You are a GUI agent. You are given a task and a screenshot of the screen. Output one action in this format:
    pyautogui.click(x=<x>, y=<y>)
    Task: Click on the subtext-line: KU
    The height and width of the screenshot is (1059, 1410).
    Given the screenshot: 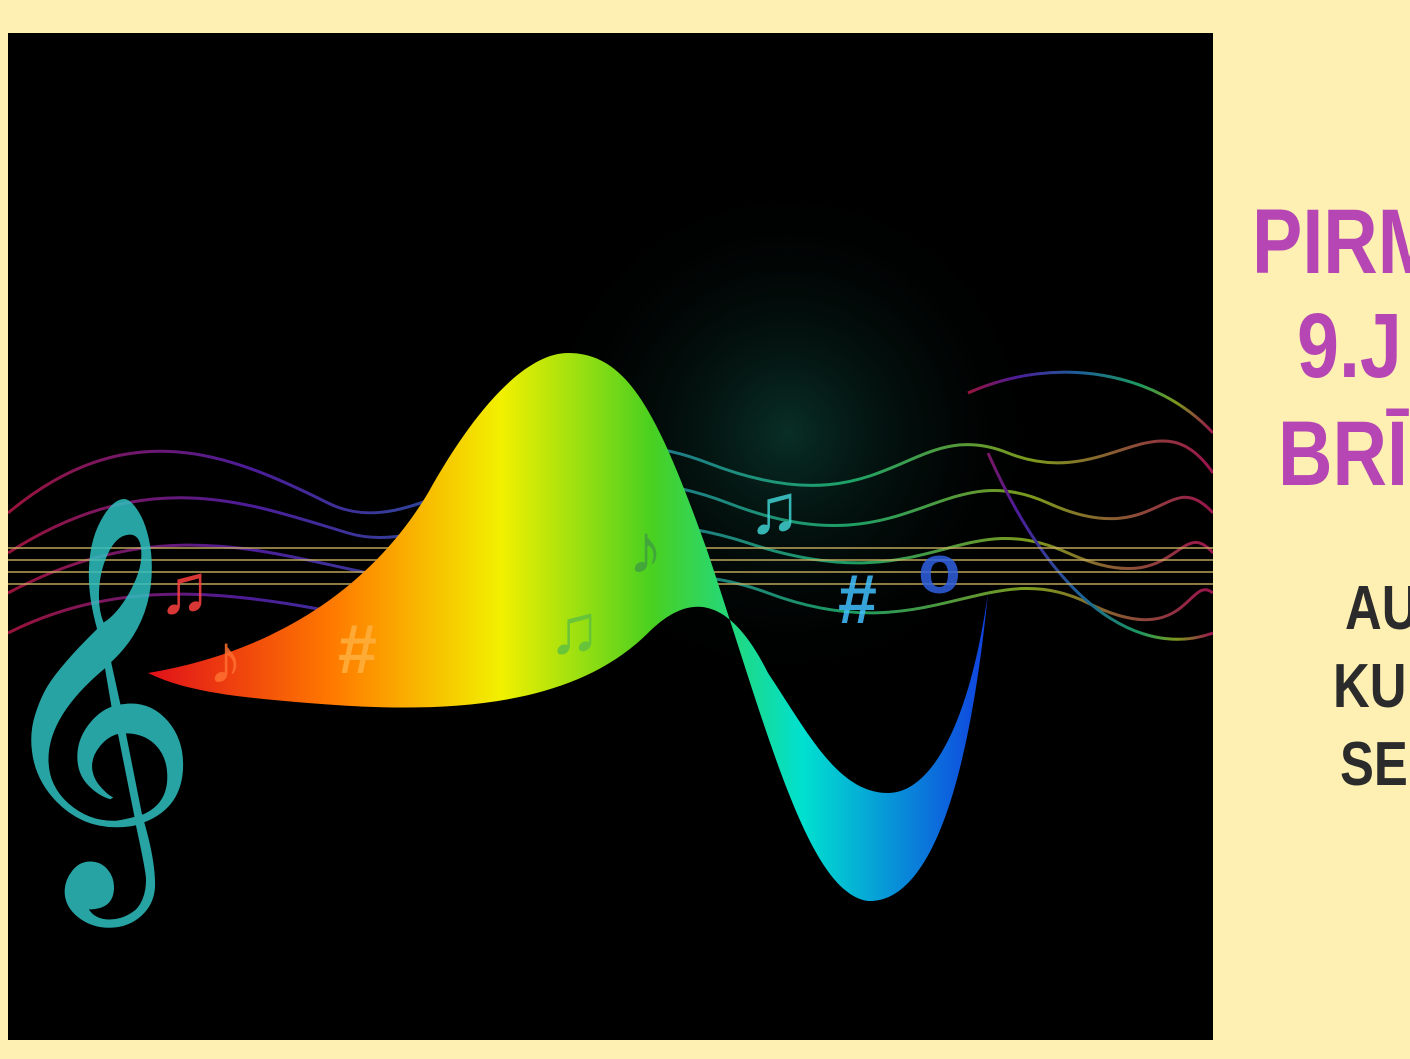 What is the action you would take?
    pyautogui.click(x=1370, y=686)
    